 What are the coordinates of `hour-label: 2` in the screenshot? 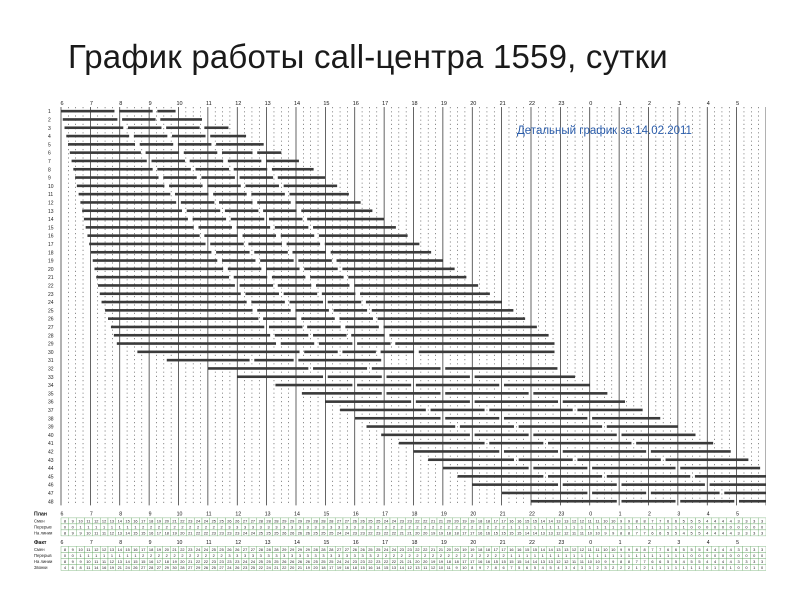 It's located at (649, 104).